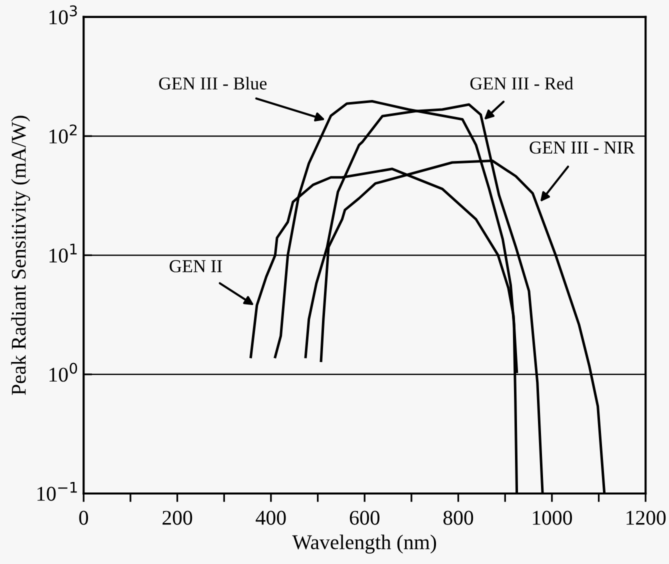 This screenshot has height=564, width=669. I want to click on annotation: GEN II, so click(196, 266).